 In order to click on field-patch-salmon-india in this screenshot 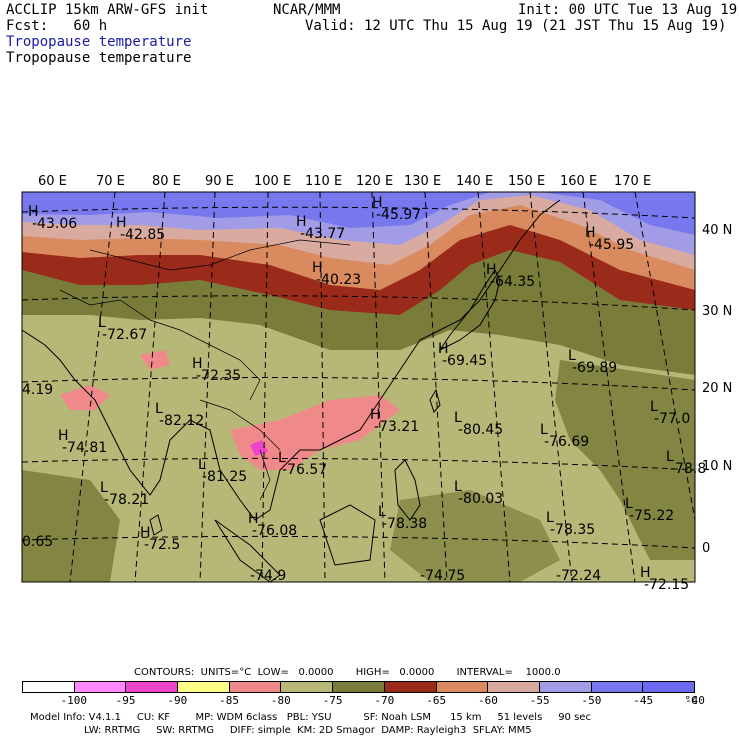, I will do `click(85, 397)`.